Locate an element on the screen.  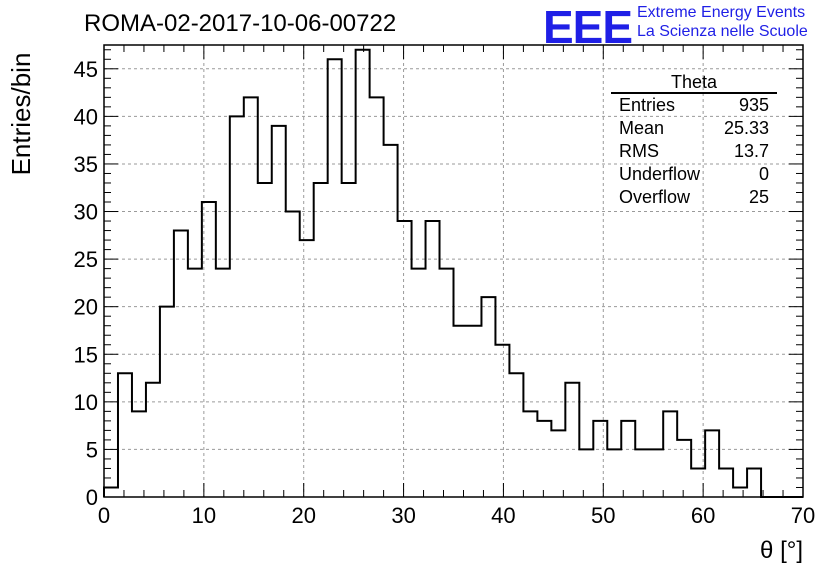
y-tick-label: 15 is located at coordinates (86, 354).